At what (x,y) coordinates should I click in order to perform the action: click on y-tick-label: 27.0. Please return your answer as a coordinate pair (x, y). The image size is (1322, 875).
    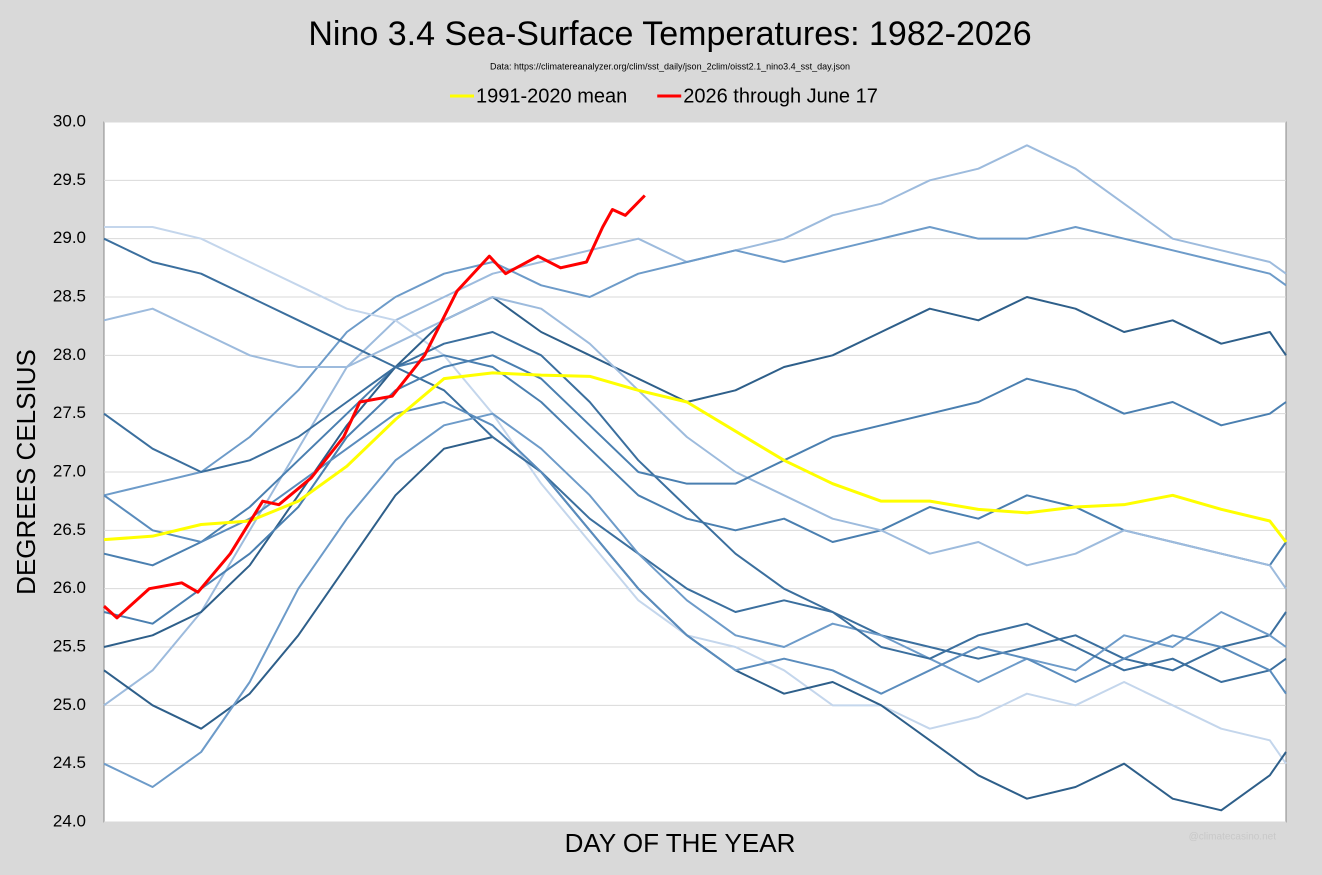
    Looking at the image, I should click on (69, 470).